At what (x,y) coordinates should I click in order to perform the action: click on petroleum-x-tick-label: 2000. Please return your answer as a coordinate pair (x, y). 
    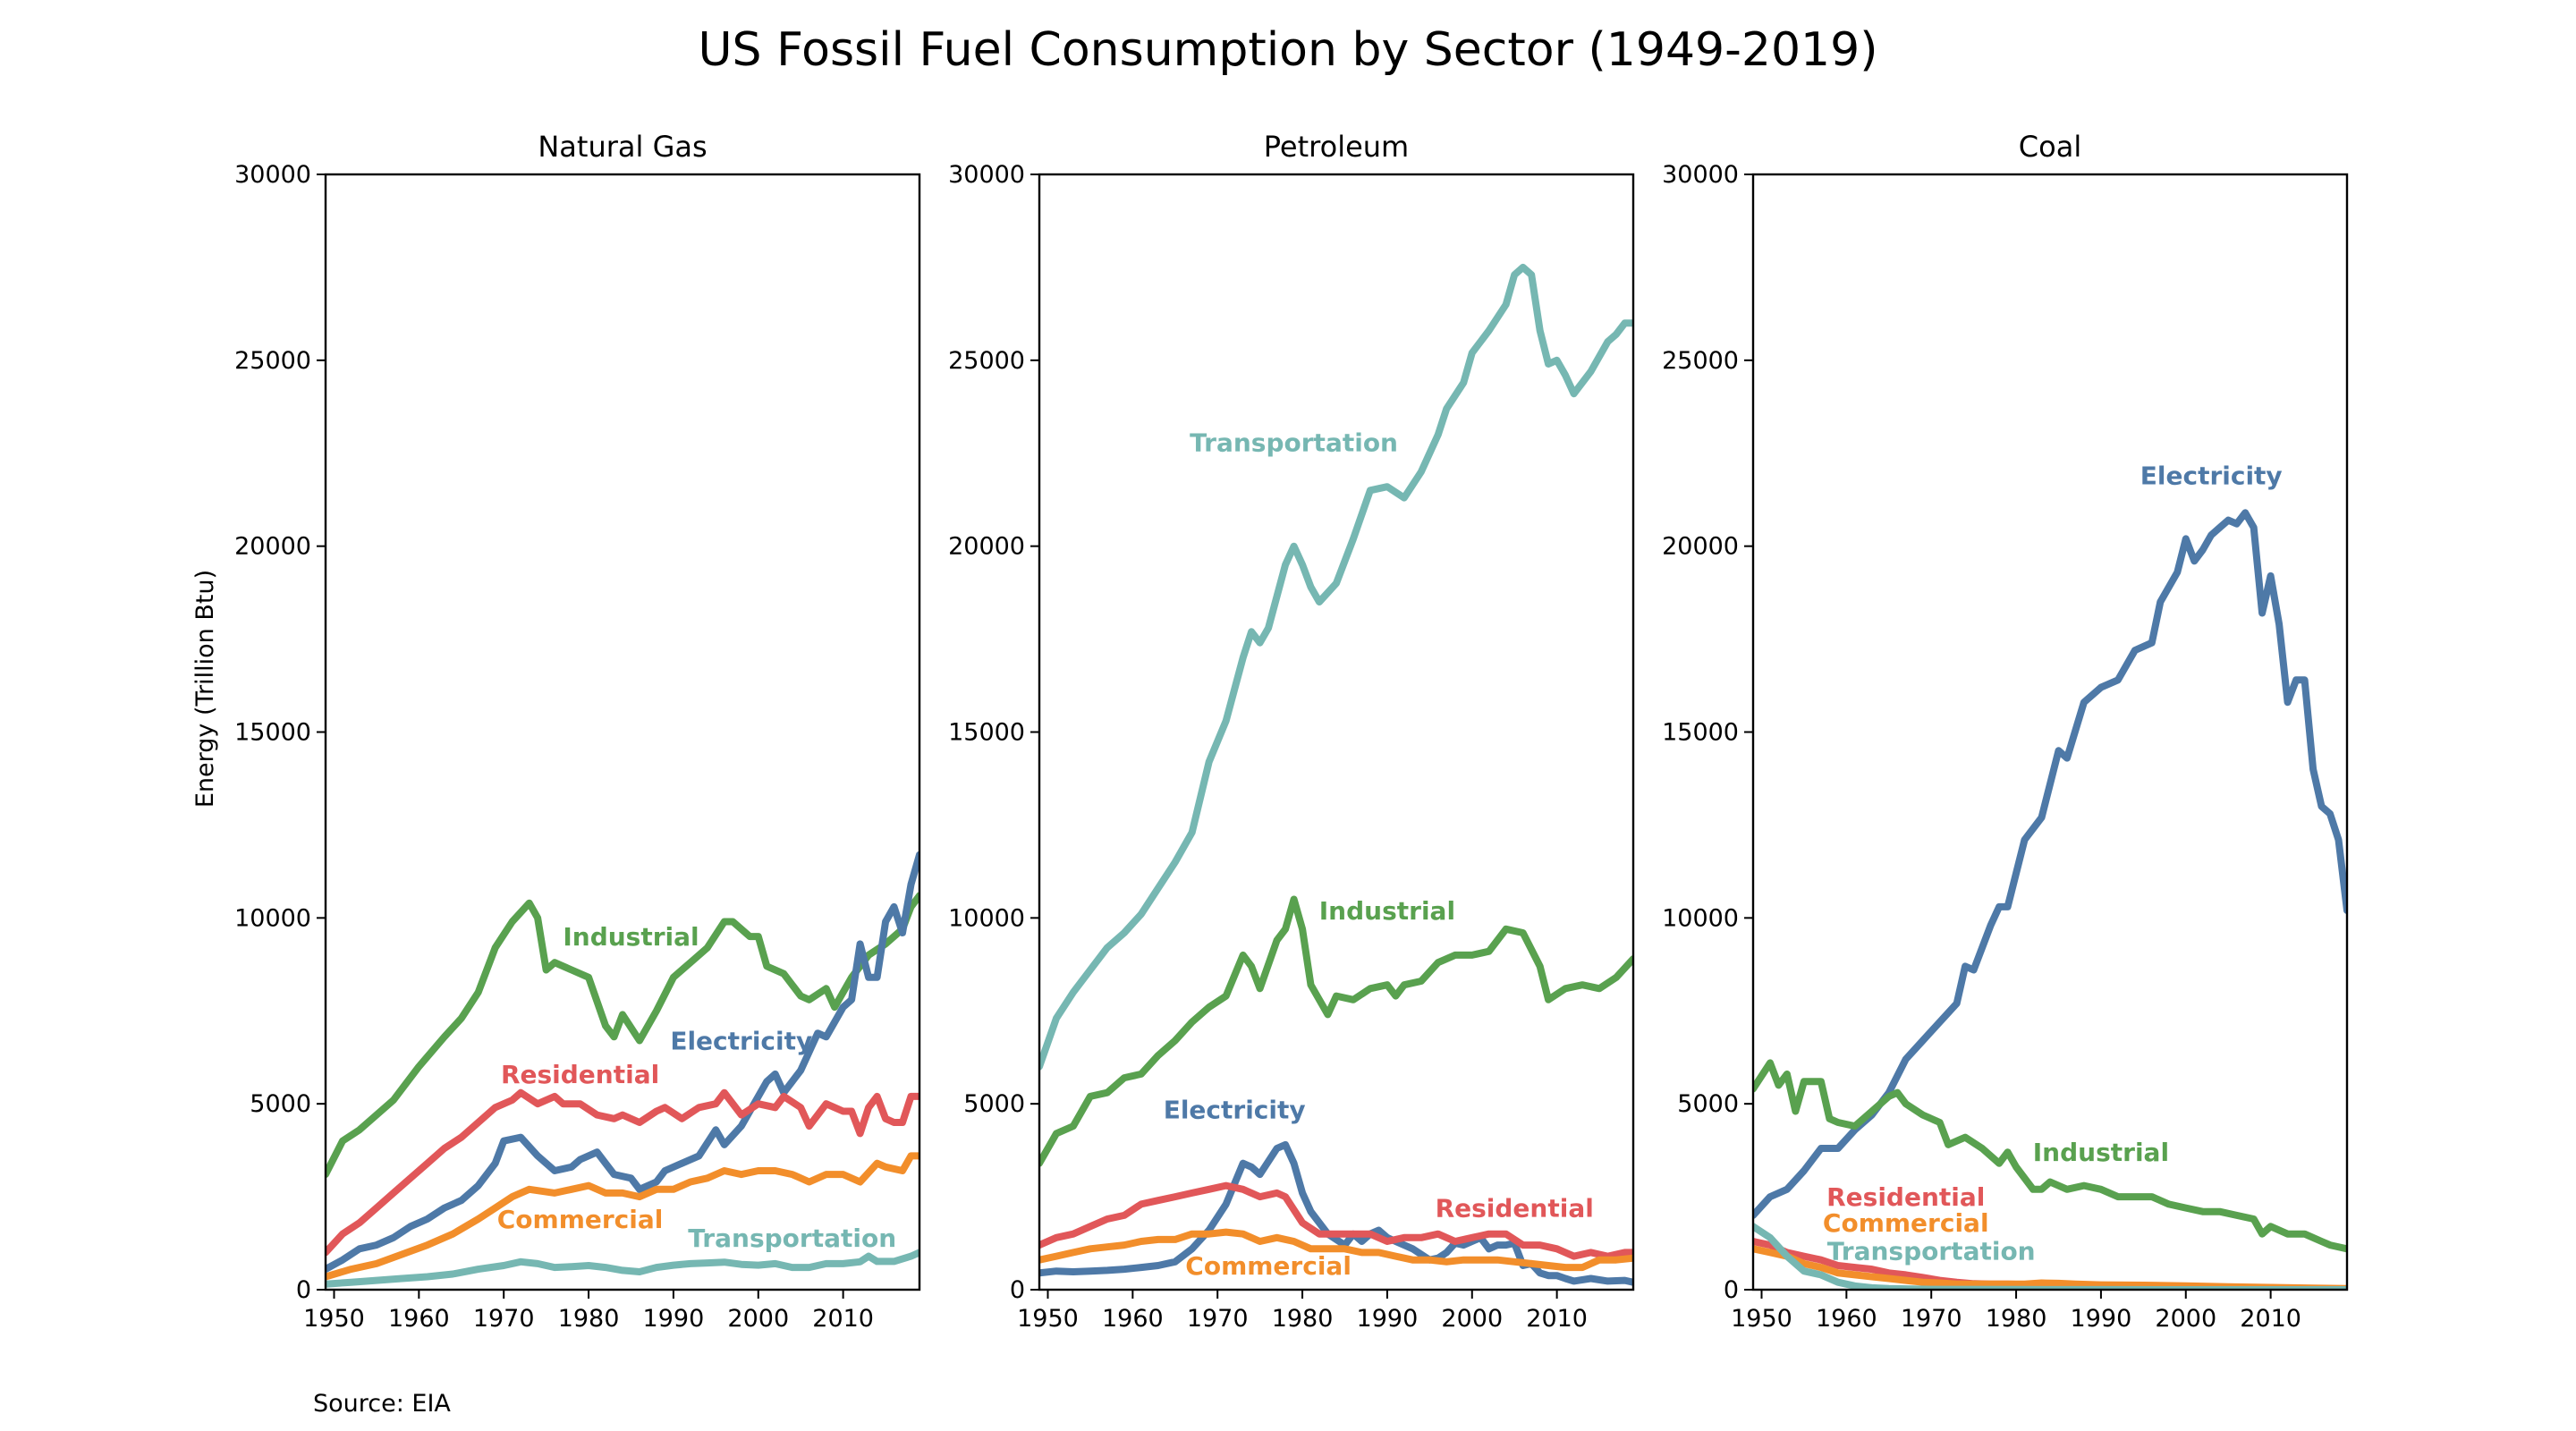
    Looking at the image, I should click on (1472, 1319).